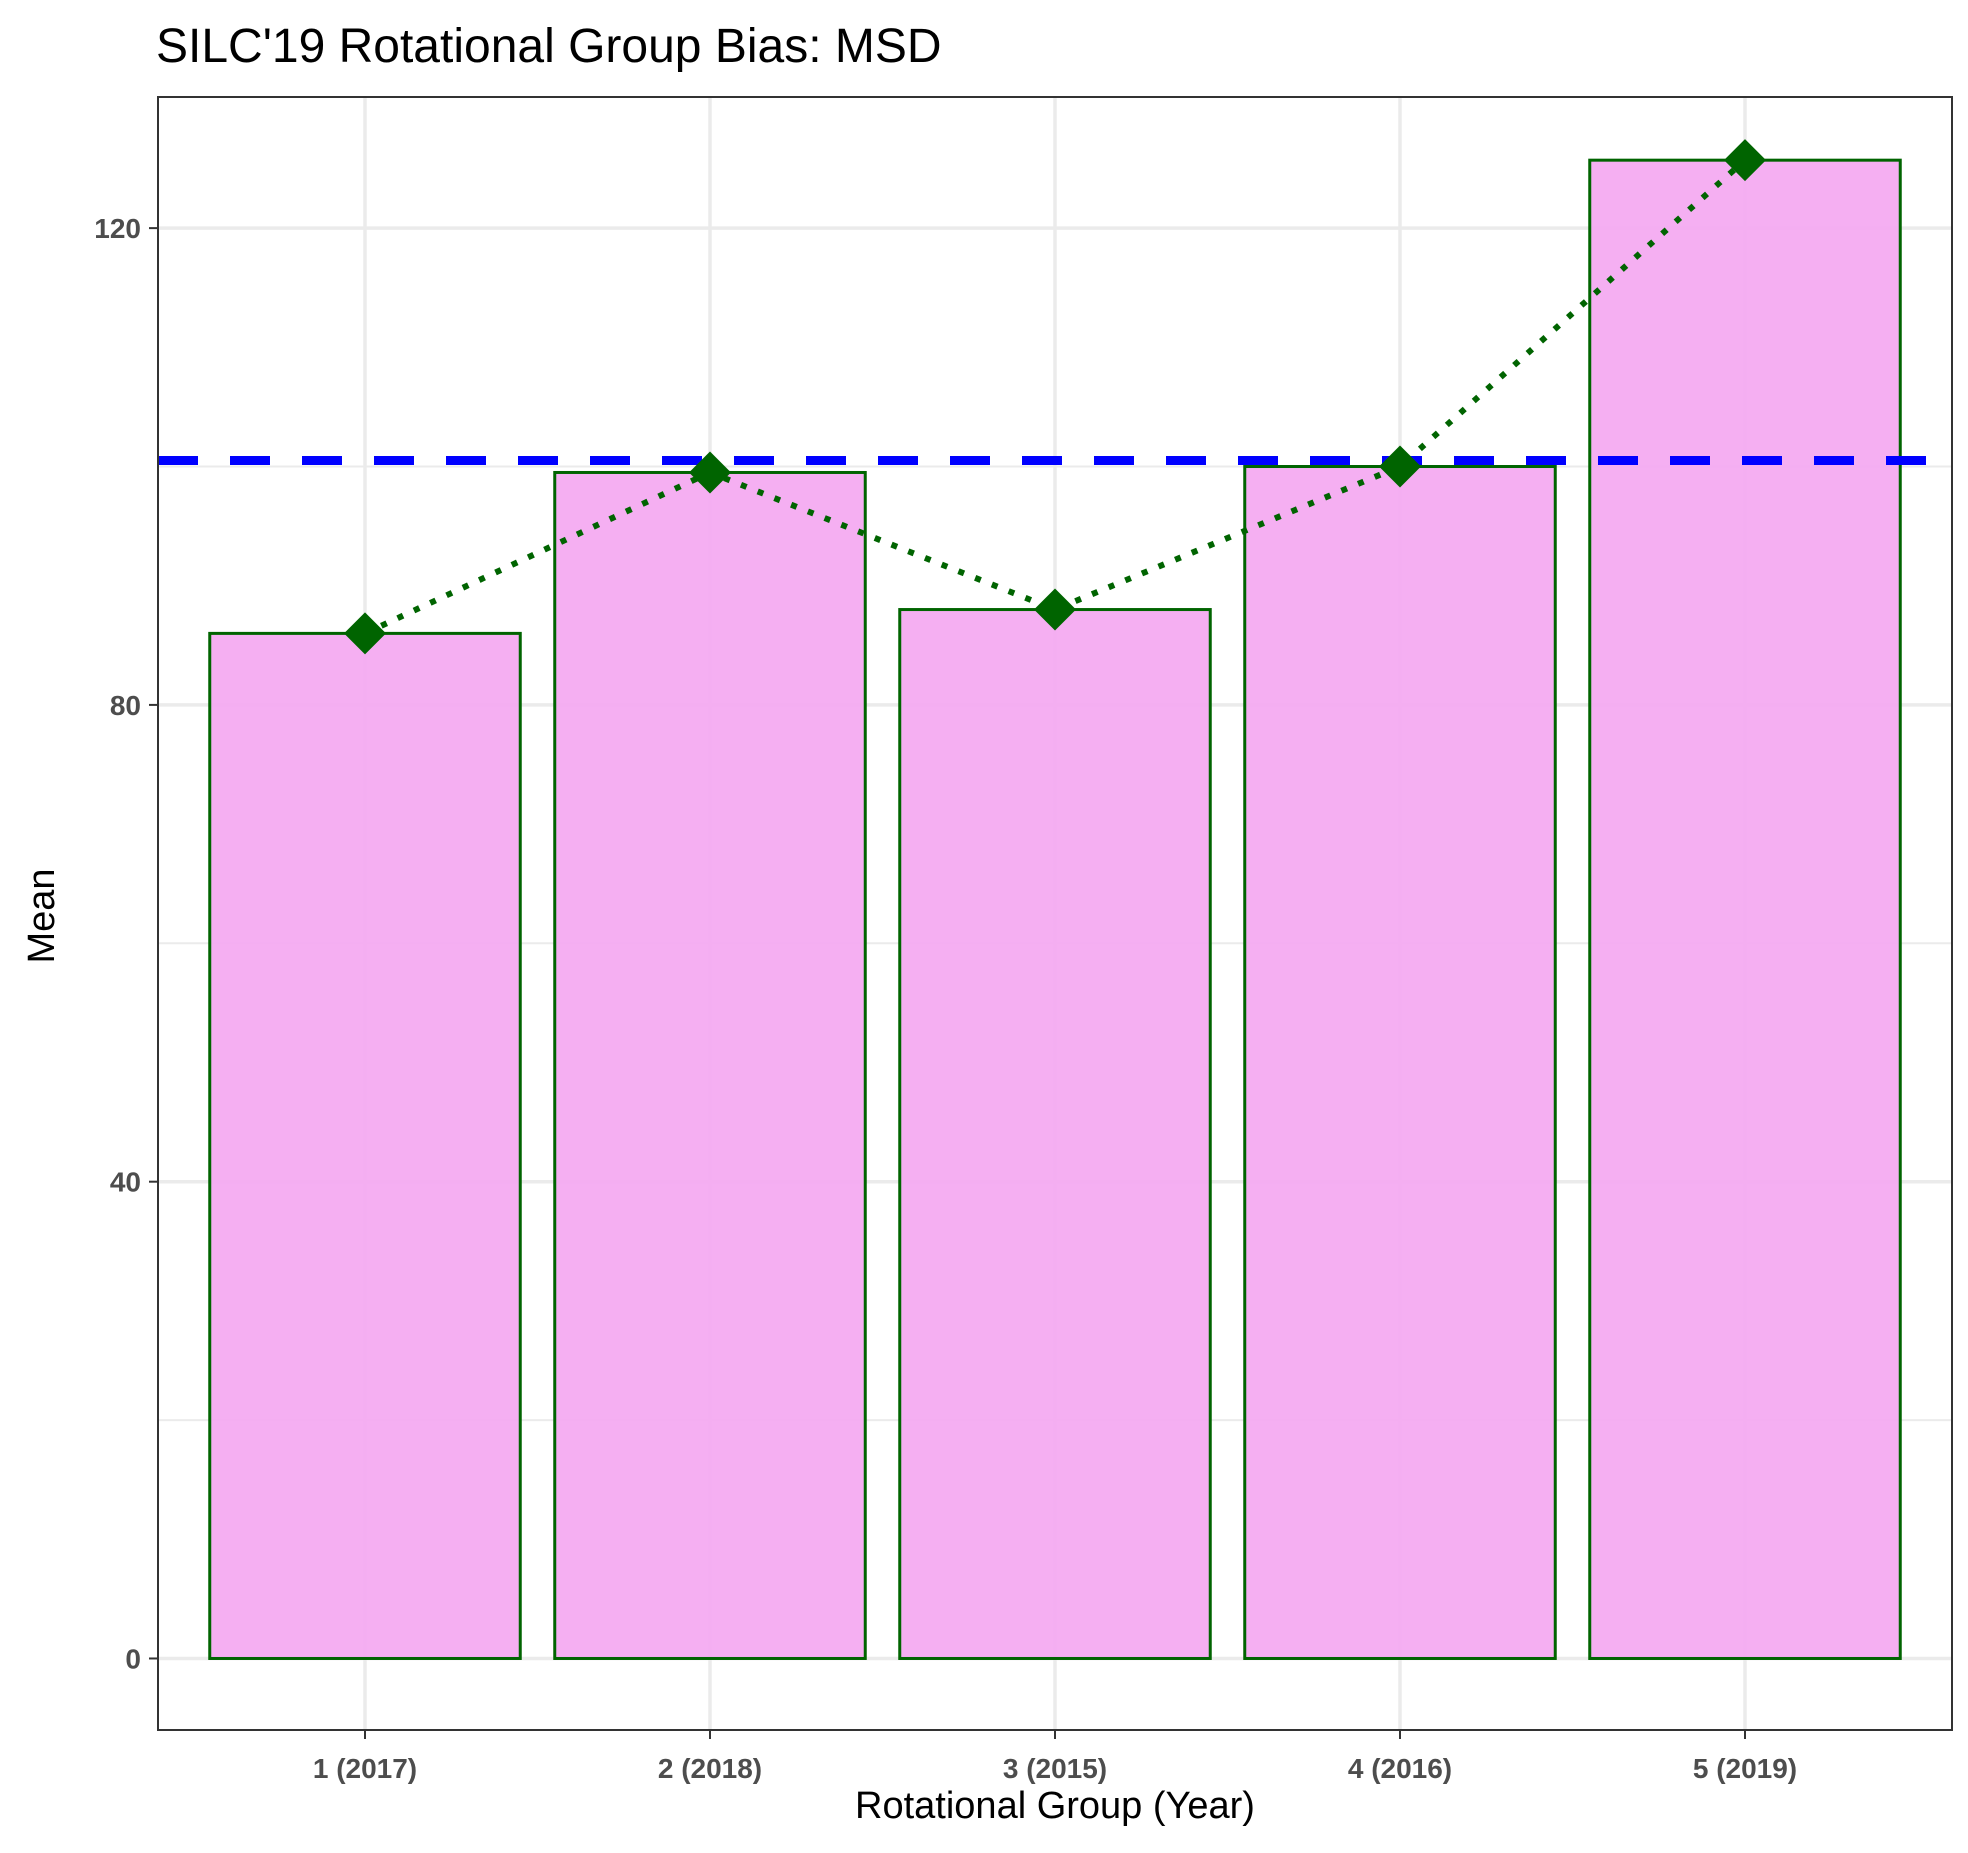 The image size is (1968, 1853). Describe the element at coordinates (125, 1182) in the screenshot. I see `y-tick-label: 40` at that location.